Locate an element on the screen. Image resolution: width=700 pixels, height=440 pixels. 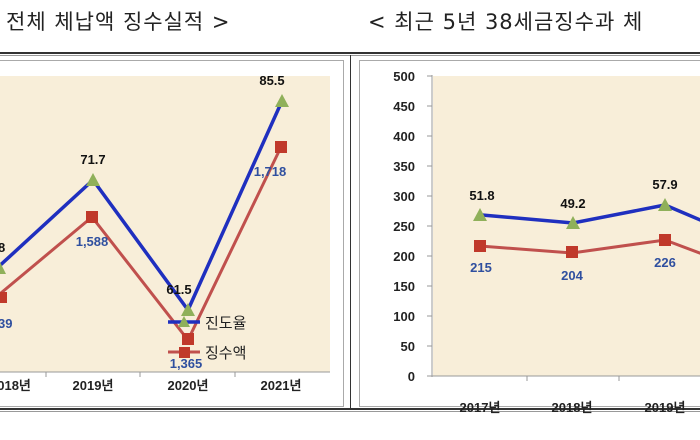
amount-label-2017: 215 is located at coordinates (481, 267).